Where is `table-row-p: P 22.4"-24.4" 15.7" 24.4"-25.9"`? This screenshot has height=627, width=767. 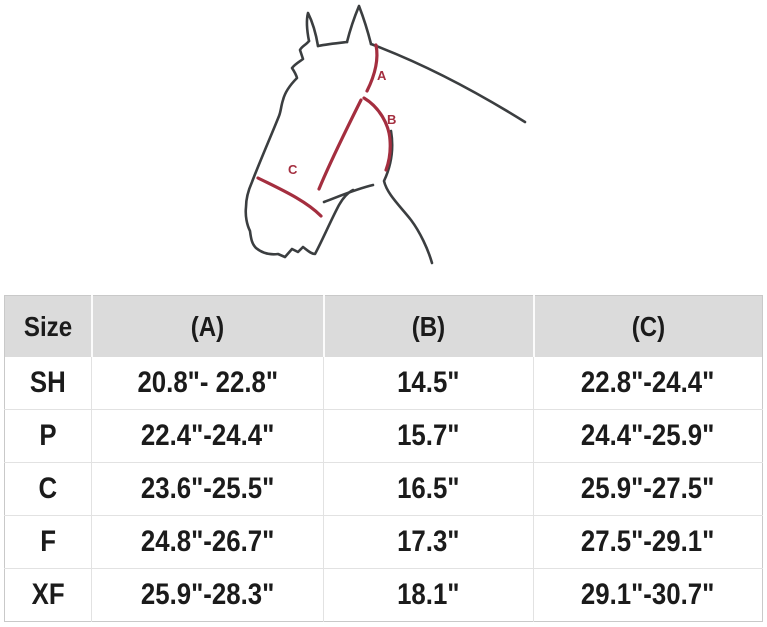
table-row-p: P 22.4"-24.4" 15.7" 24.4"-25.9" is located at coordinates (383, 436).